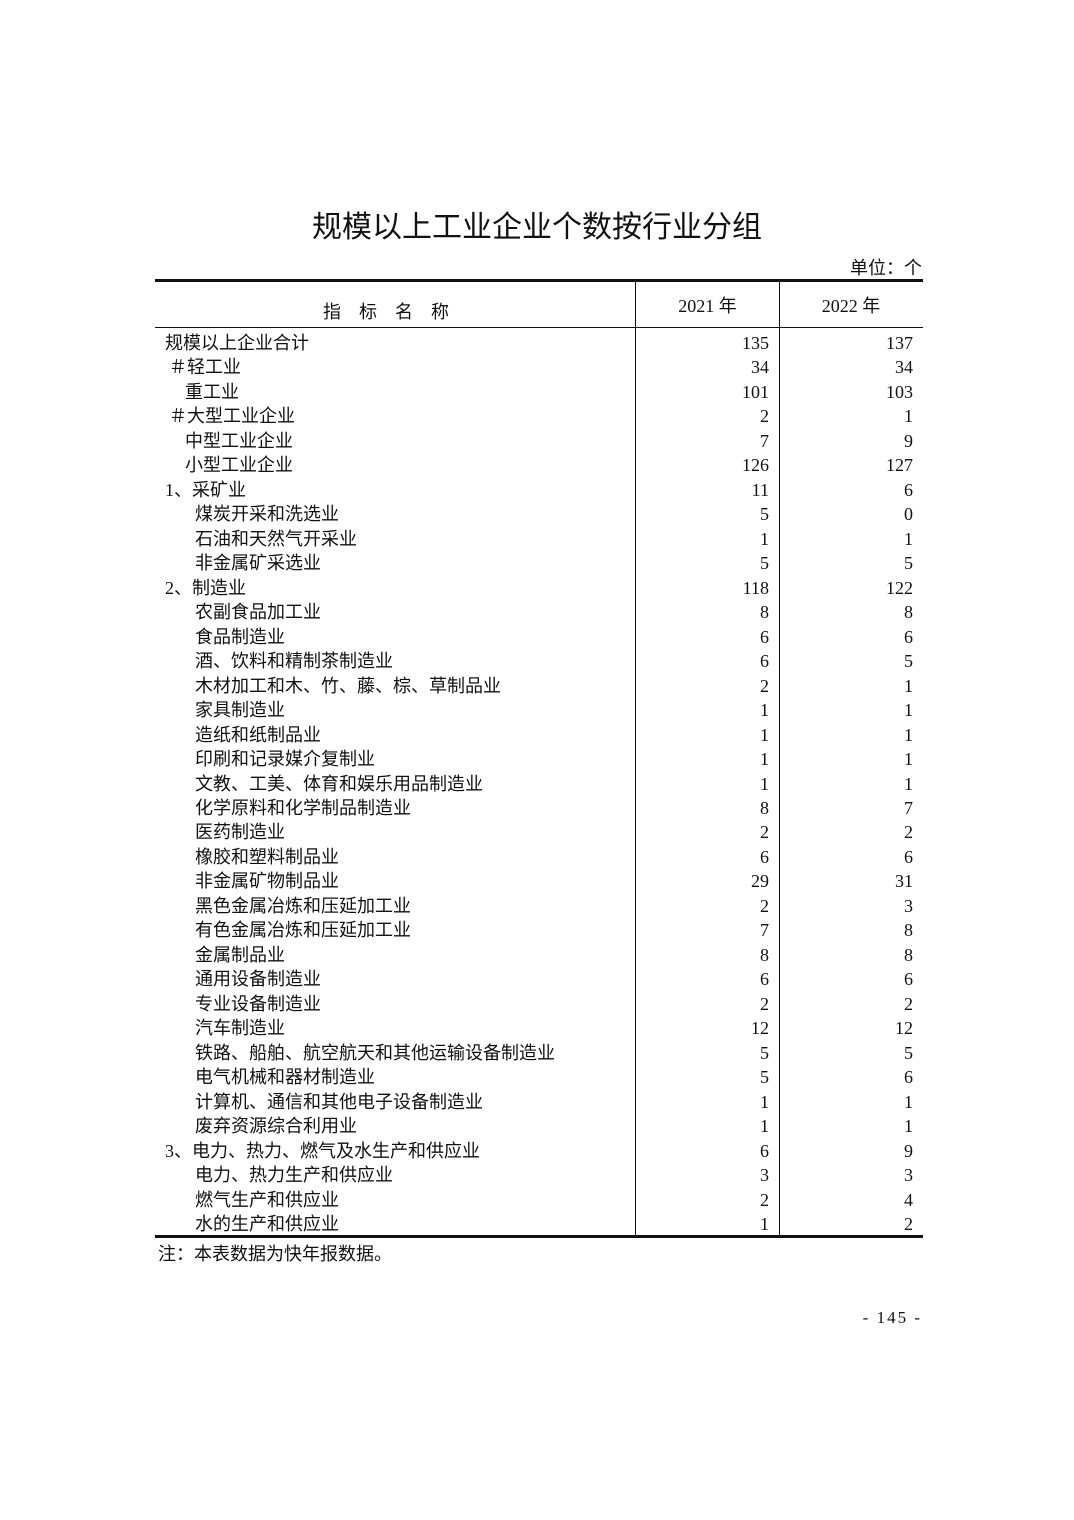 This screenshot has height=1520, width=1074. What do you see at coordinates (760, 367) in the screenshot?
I see `value-2021: 34` at bounding box center [760, 367].